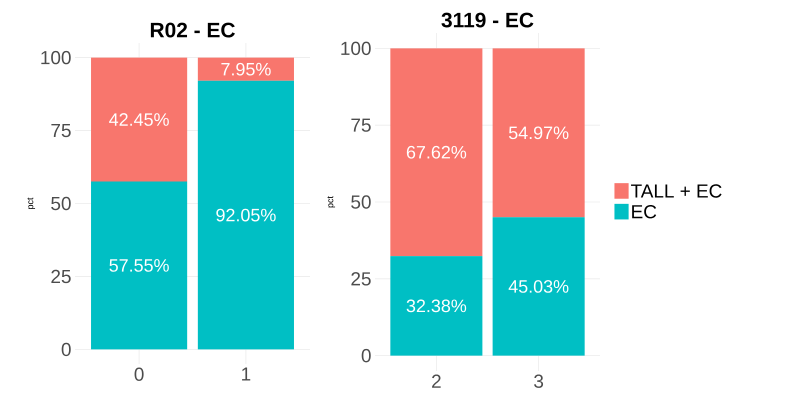  Describe the element at coordinates (539, 381) in the screenshot. I see `x-tick-label: 3` at that location.